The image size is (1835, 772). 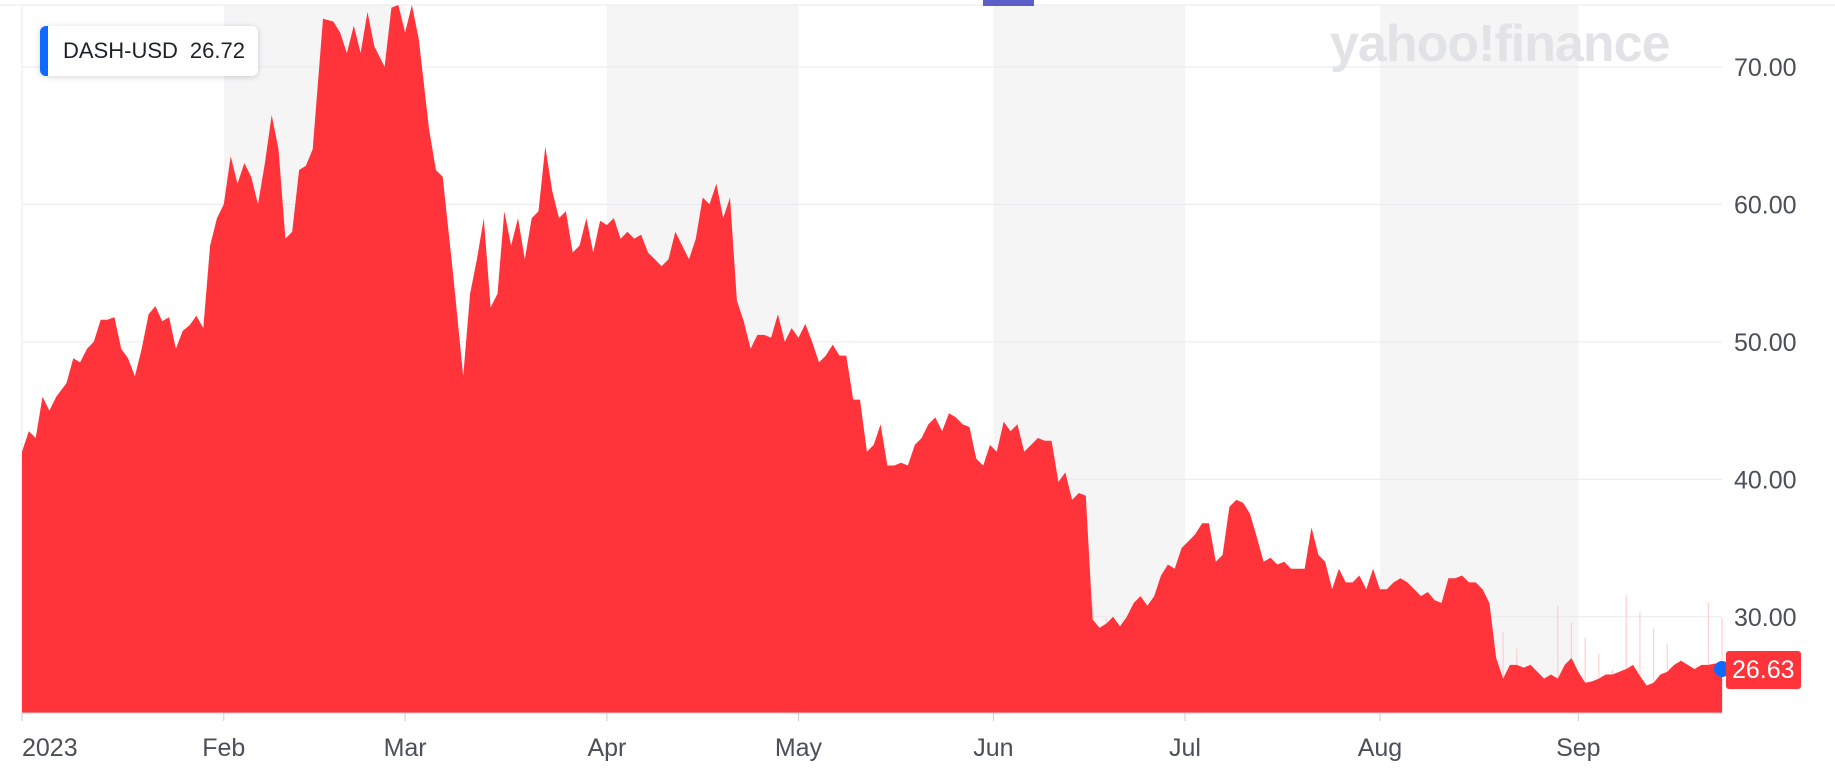 I want to click on ticker-price: 26.72, so click(x=217, y=50).